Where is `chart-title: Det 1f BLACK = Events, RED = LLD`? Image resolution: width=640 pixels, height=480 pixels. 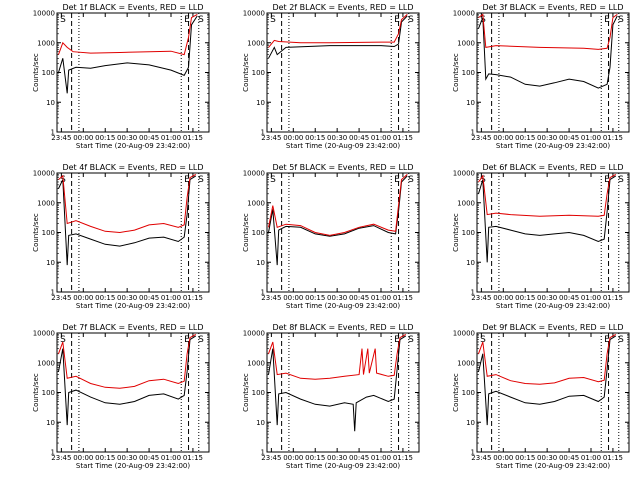 chart-title: Det 1f BLACK = Events, RED = LLD is located at coordinates (132, 7).